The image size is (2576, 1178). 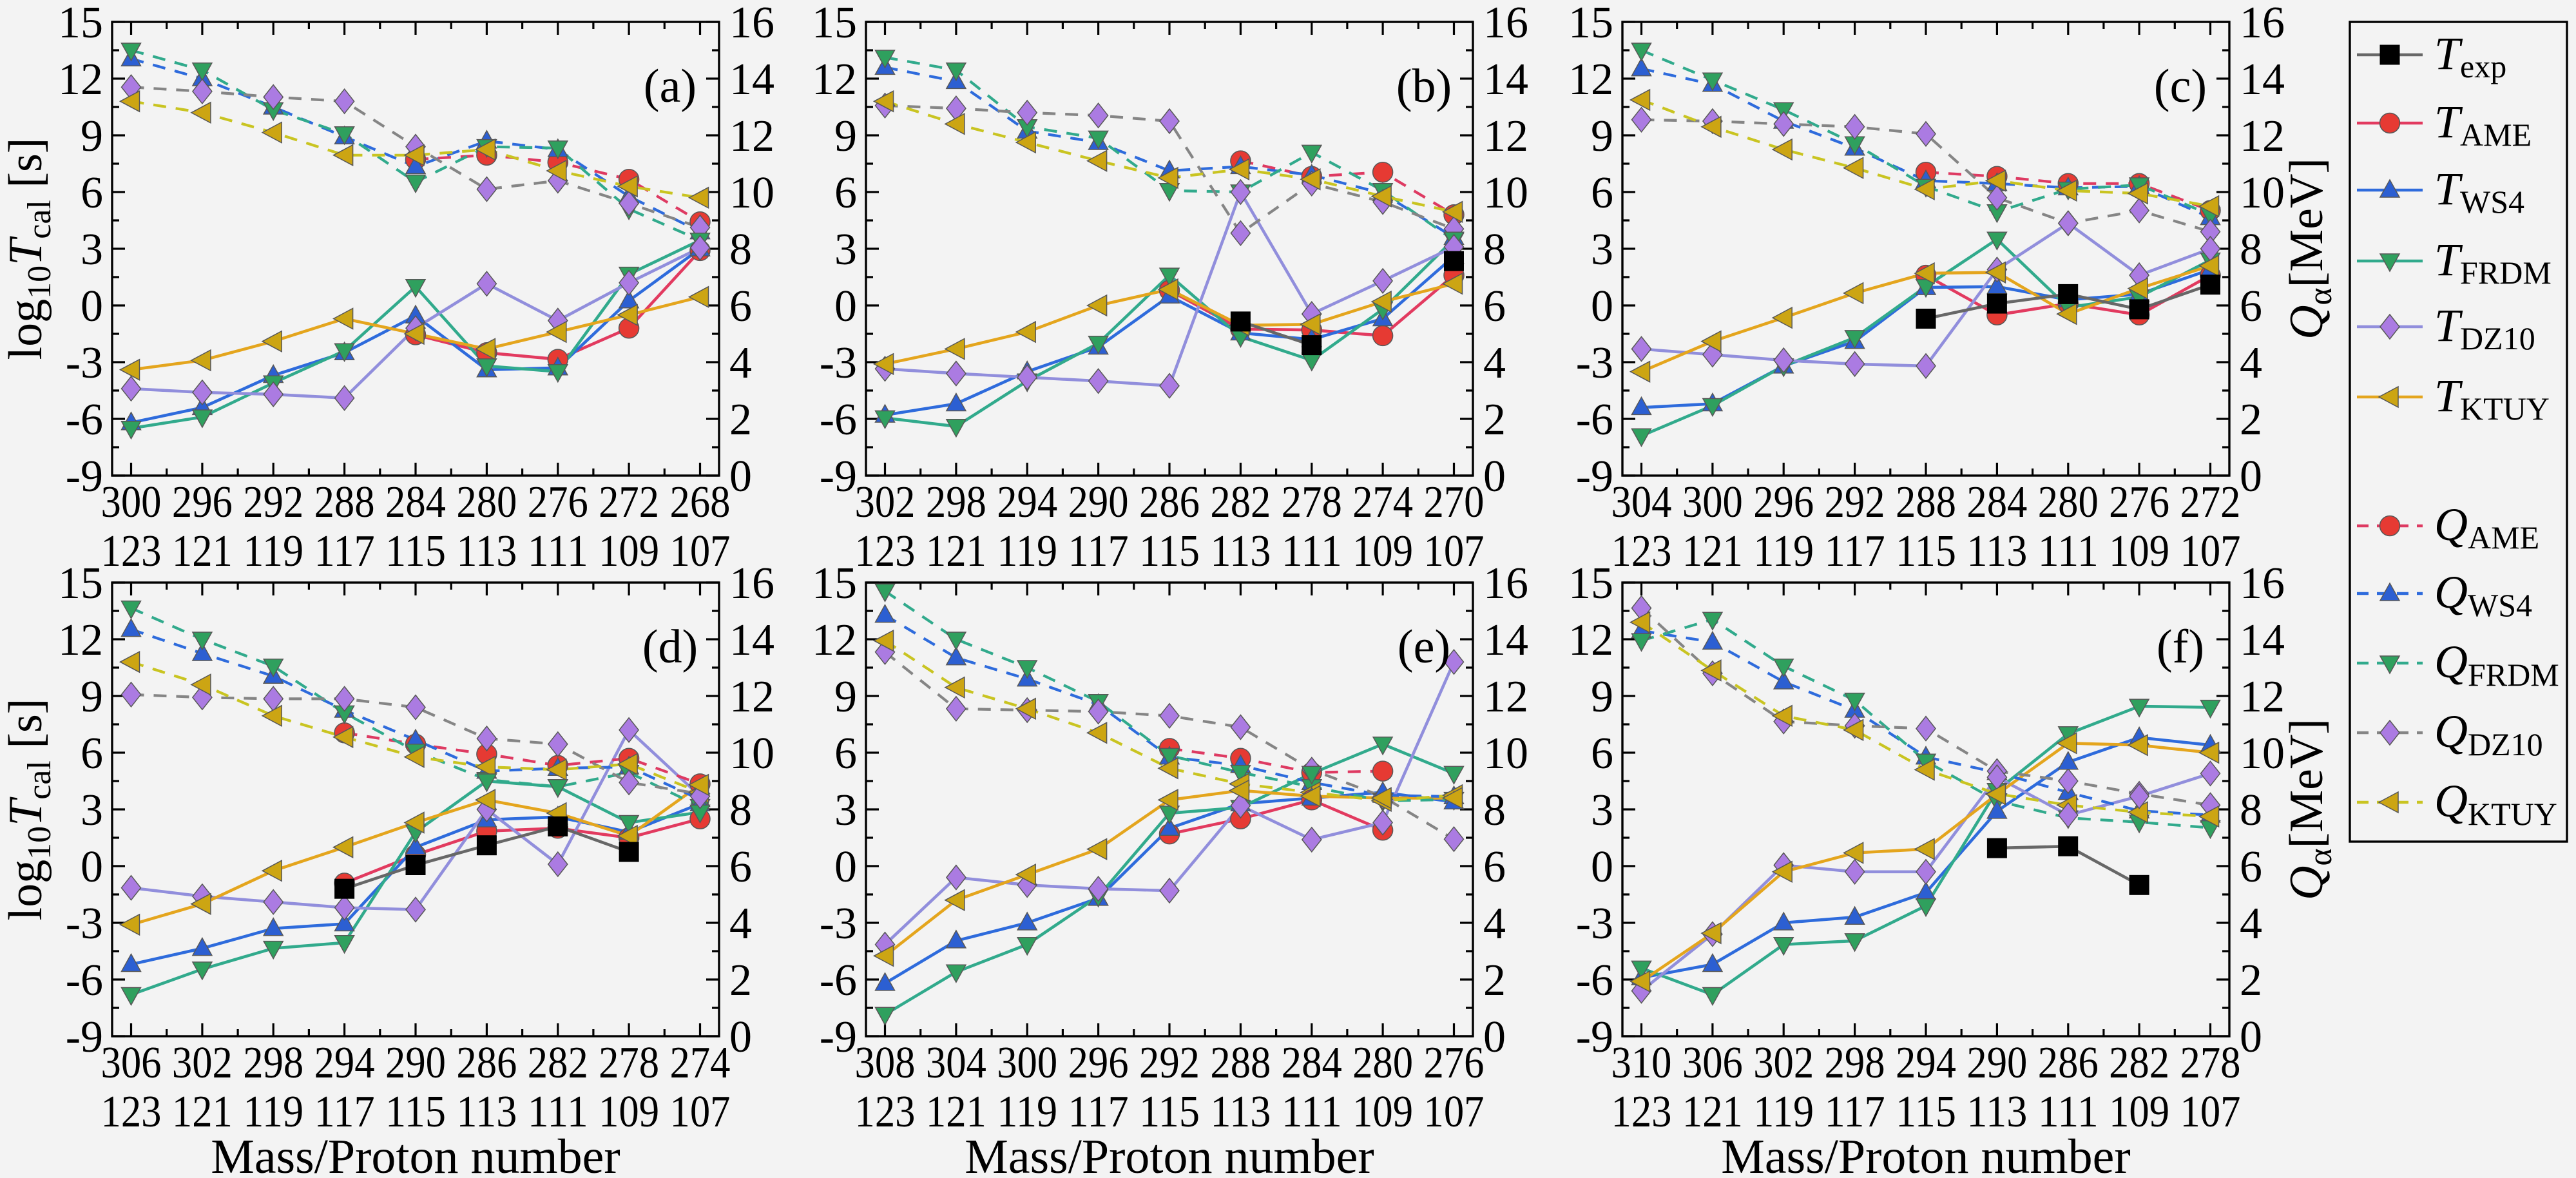 What do you see at coordinates (1027, 1063) in the screenshot?
I see `svg-text: 300` at bounding box center [1027, 1063].